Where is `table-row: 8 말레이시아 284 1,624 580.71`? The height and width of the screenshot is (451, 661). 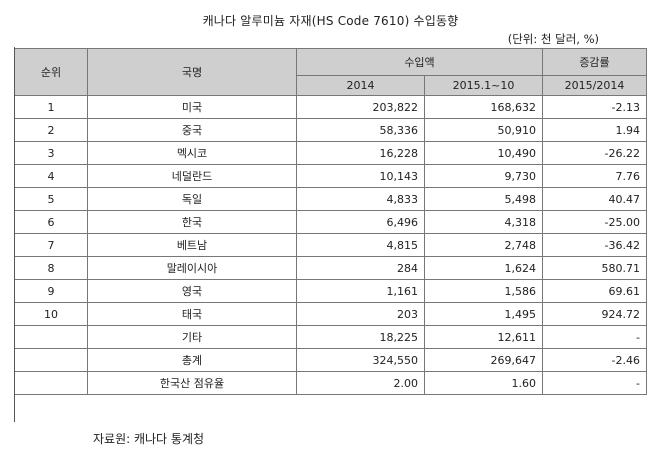 table-row: 8 말레이시아 284 1,624 580.71 is located at coordinates (330, 268).